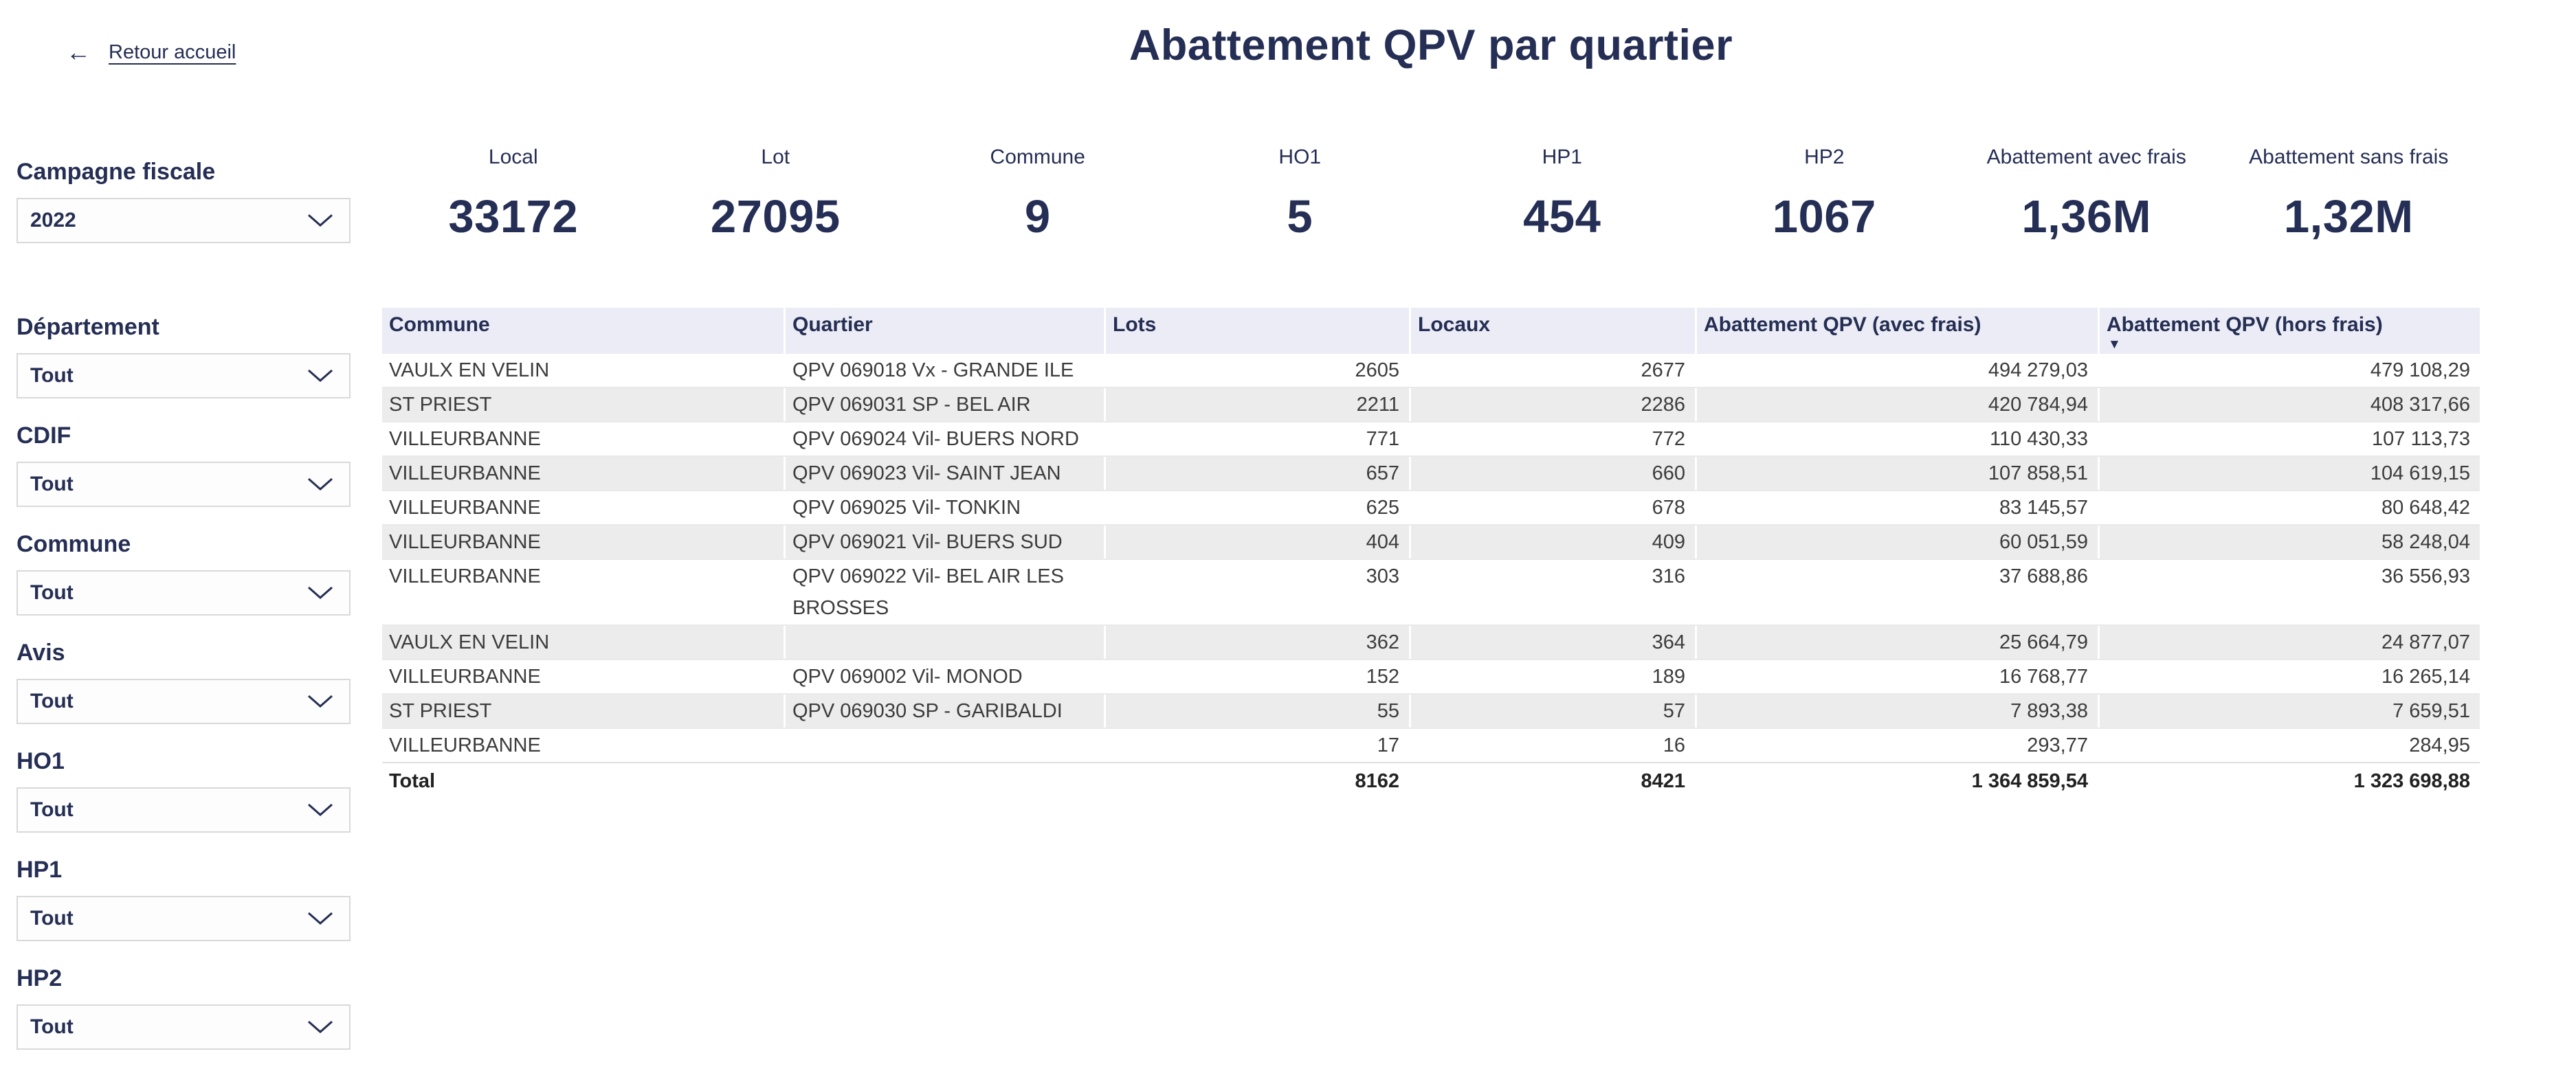 This screenshot has width=2576, height=1069. What do you see at coordinates (1382, 576) in the screenshot?
I see `cell-lots: 303` at bounding box center [1382, 576].